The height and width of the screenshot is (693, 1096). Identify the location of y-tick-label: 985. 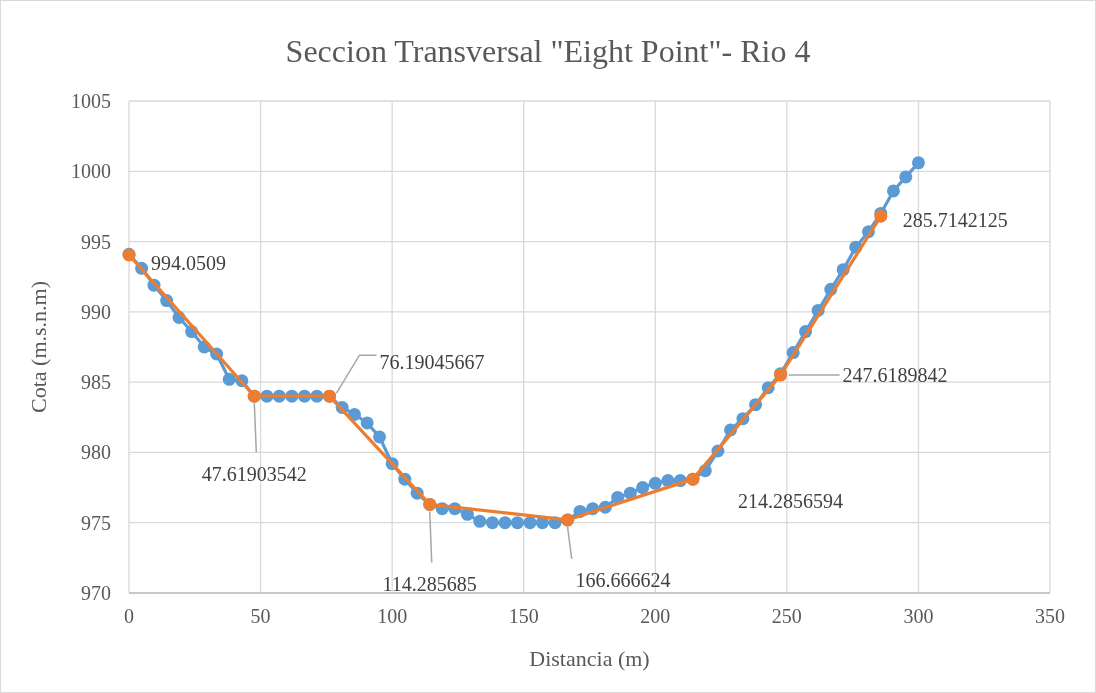
(96, 382).